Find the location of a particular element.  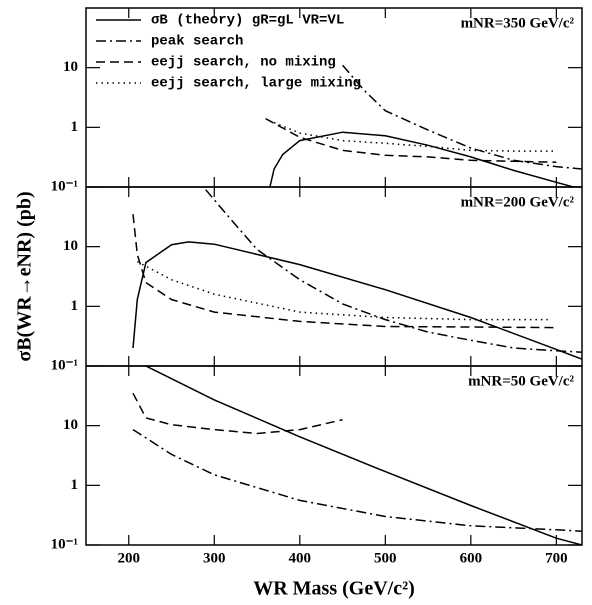

annotation: mNR=50 GeV/c² is located at coordinates (521, 381).